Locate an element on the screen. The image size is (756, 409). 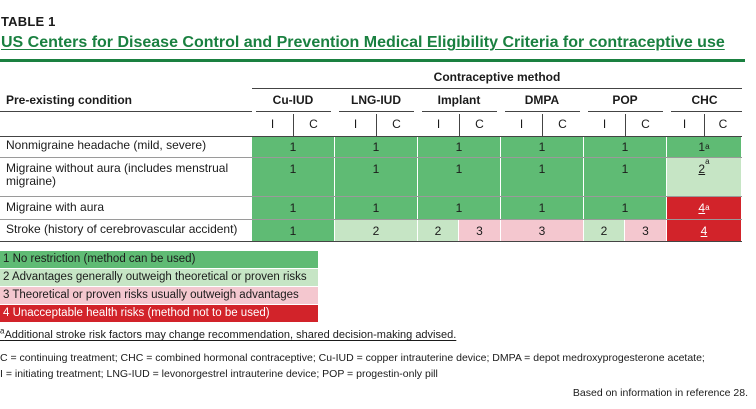
cell-nonmigraine-lng-iud: 1 is located at coordinates (376, 147).